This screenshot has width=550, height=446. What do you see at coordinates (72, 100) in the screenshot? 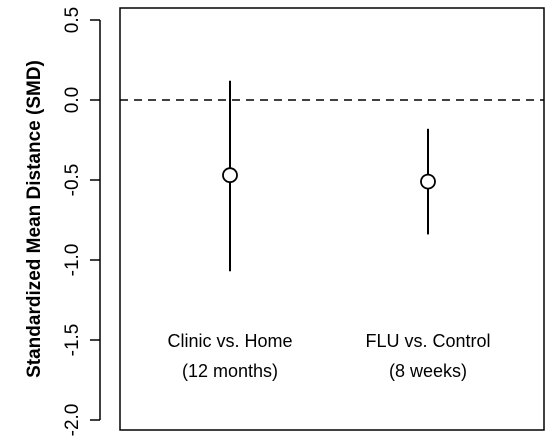
I see `y-tick-label-4: 0.0` at bounding box center [72, 100].